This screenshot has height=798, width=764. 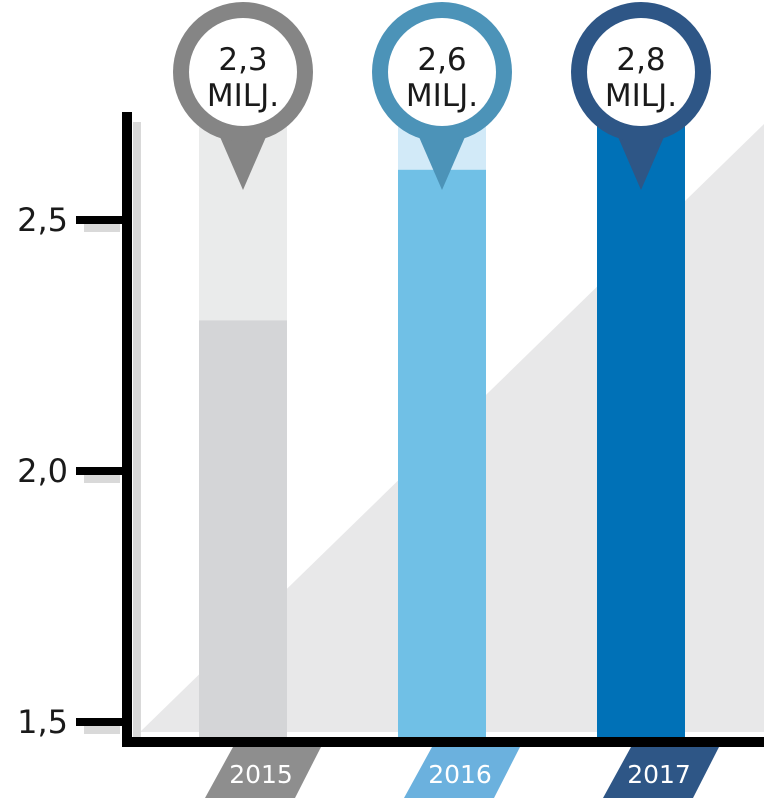 What do you see at coordinates (42, 471) in the screenshot?
I see `y-tick-label: 2,0` at bounding box center [42, 471].